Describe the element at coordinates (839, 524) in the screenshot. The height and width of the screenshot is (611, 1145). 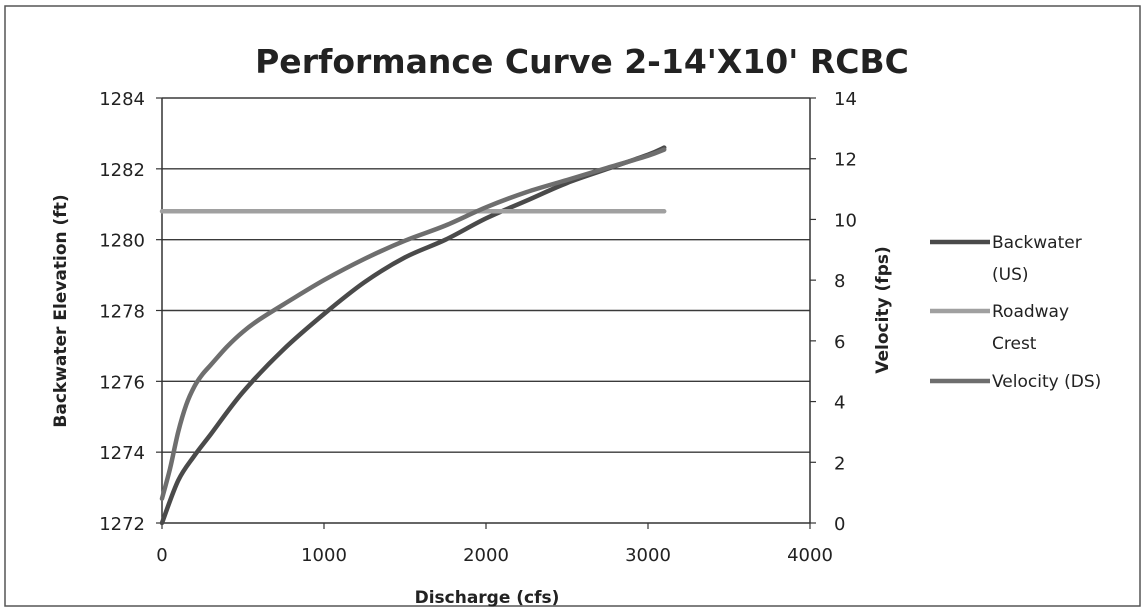
I see `y2-tick-label: 0` at that location.